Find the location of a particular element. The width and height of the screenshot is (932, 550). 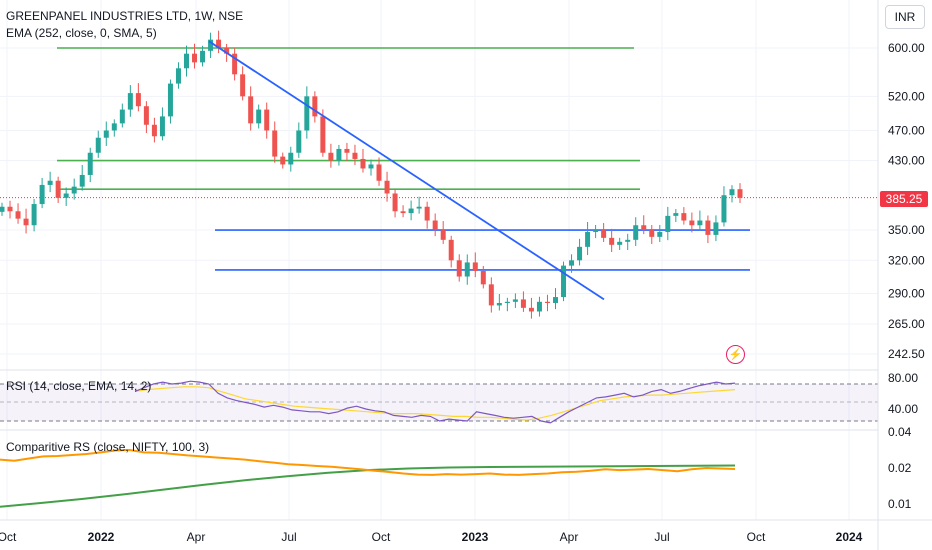

time-axis: Oct 2022 Apr Jul Oct 2023 Apr Jul Oct 2024 is located at coordinates (431, 537).